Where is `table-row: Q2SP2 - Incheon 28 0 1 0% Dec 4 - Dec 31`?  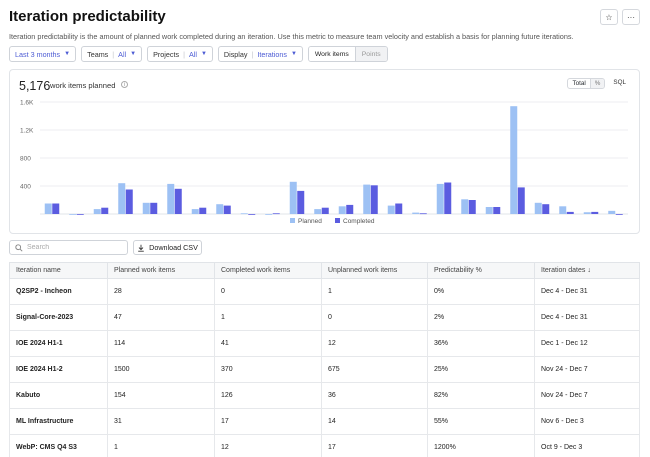
table-row: Q2SP2 - Incheon 28 0 1 0% Dec 4 - Dec 31 is located at coordinates (324, 291).